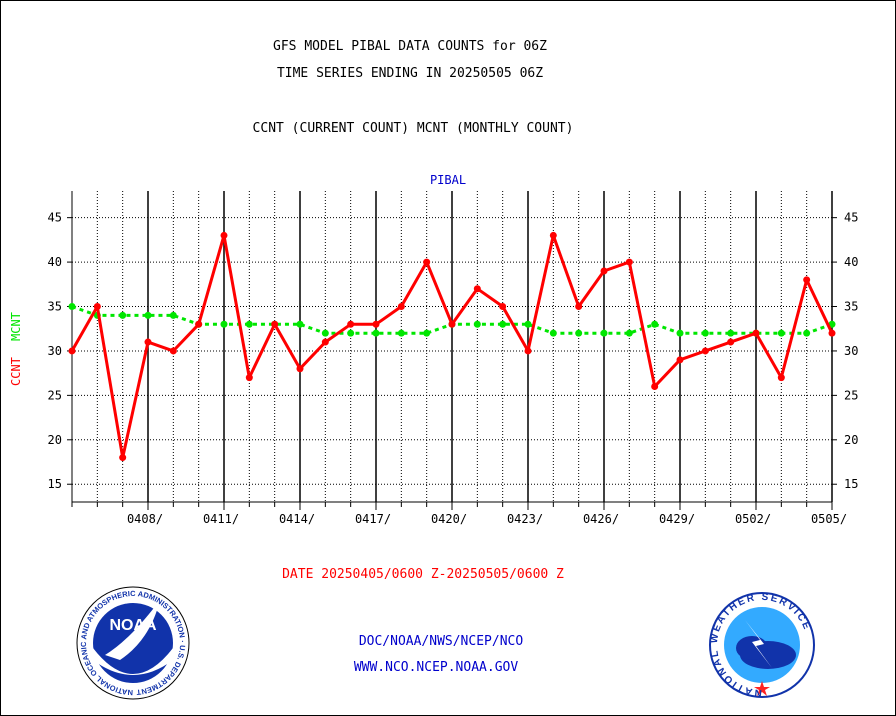  I want to click on nws-logo: NATIONAL WEATHER SERVICE, so click(762, 645).